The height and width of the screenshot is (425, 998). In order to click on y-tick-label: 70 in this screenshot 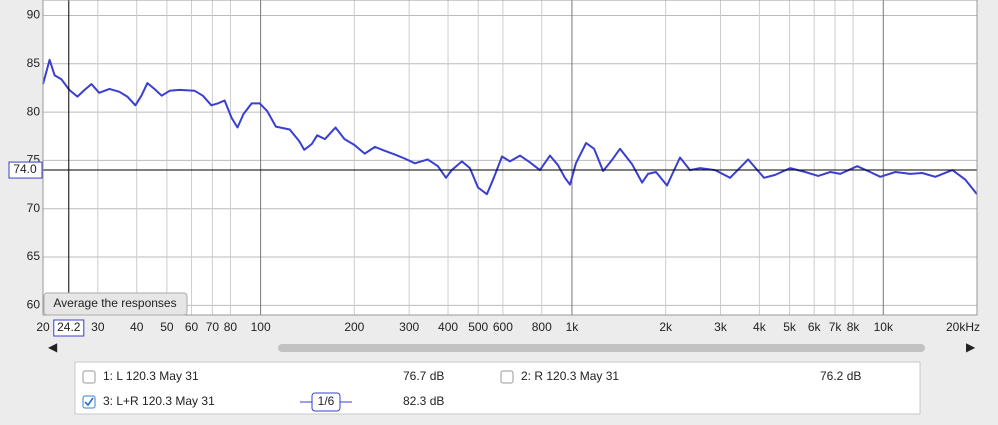, I will do `click(34, 208)`.